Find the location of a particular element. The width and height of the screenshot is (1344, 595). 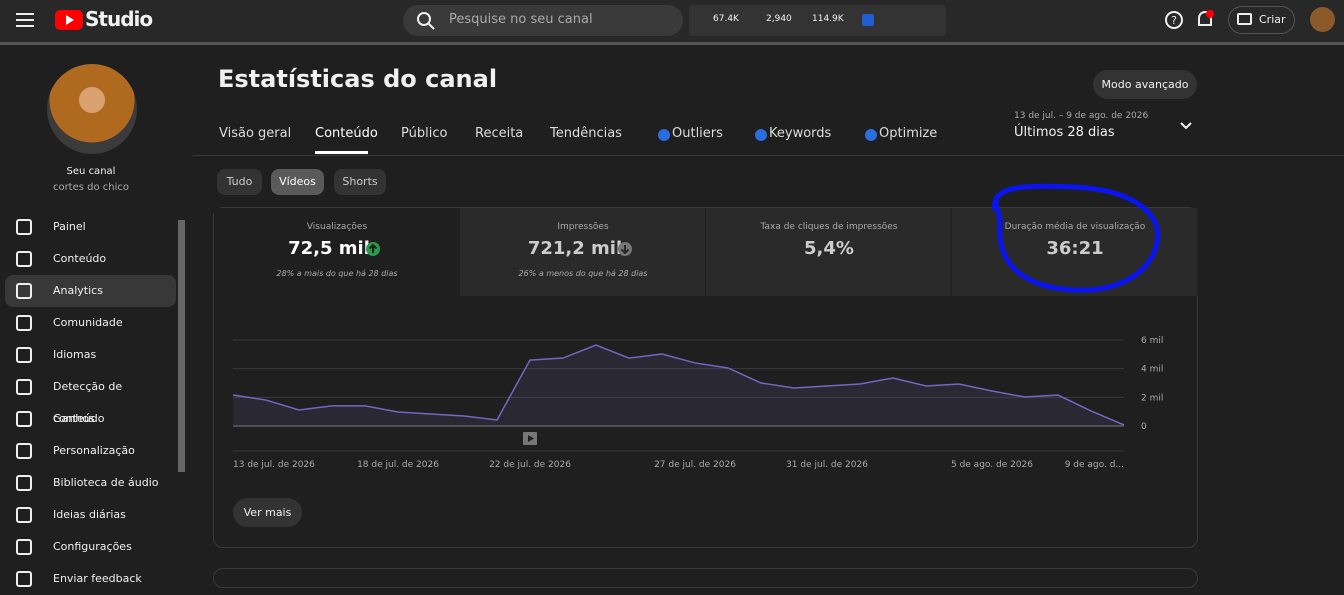

scrollbar is located at coordinates (181, 346).